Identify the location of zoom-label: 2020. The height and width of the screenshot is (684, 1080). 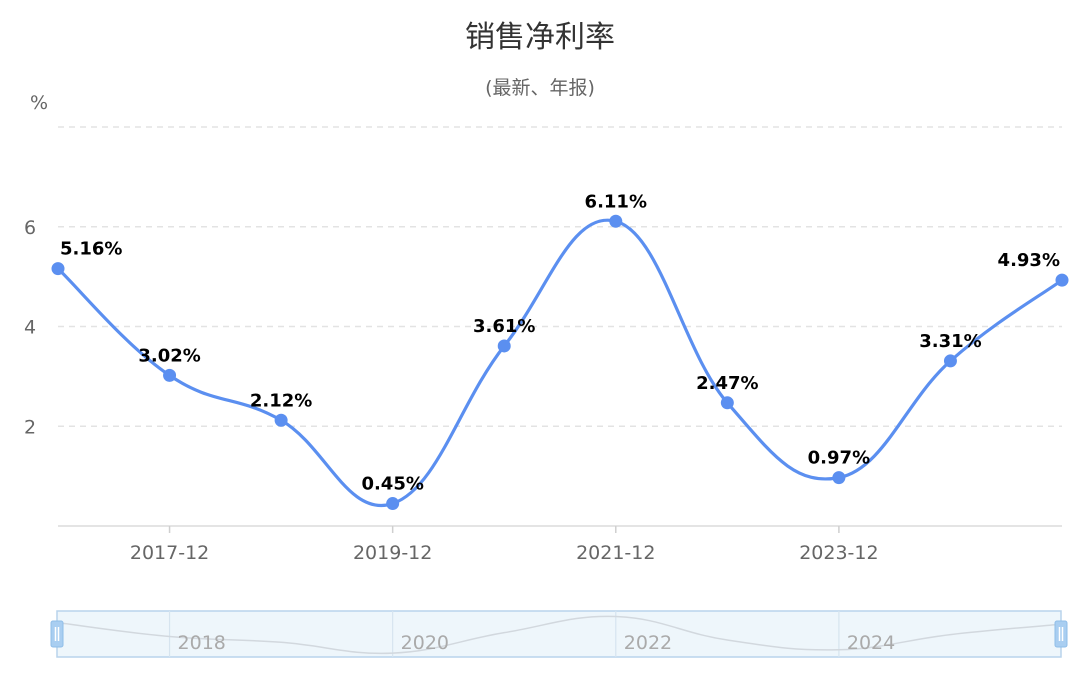
(425, 643).